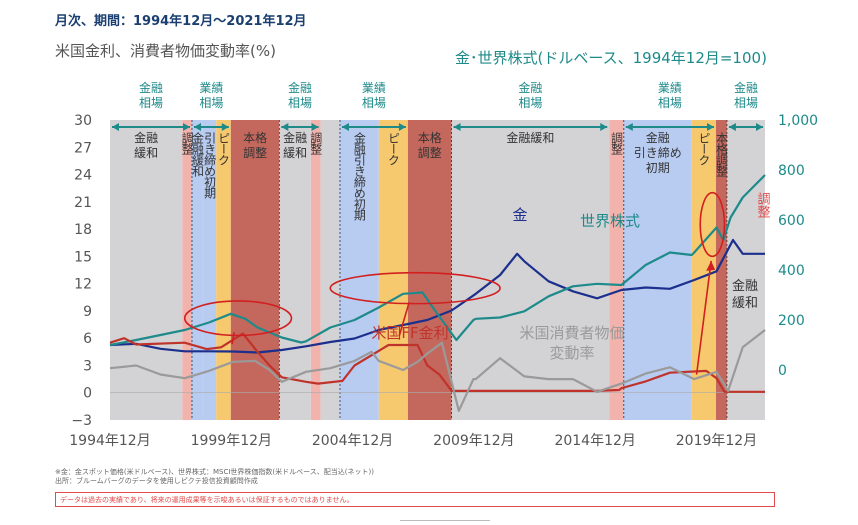  Describe the element at coordinates (81, 421) in the screenshot. I see `left-tick-label: −3` at that location.